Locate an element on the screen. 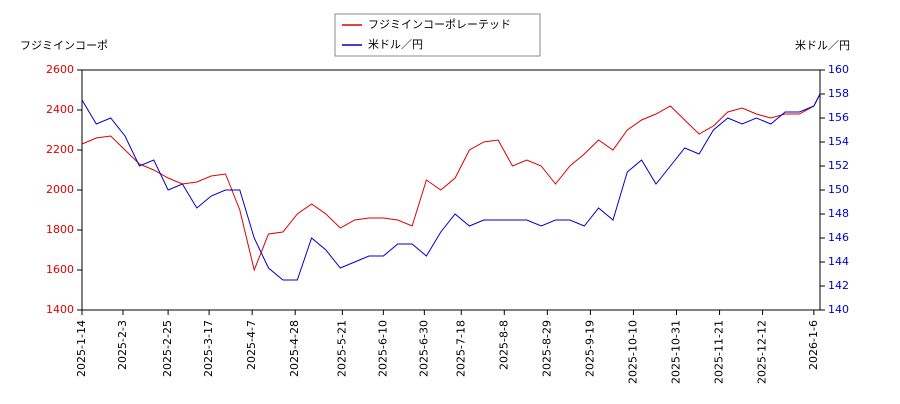  x-tick-label: 2025-4-28 is located at coordinates (294, 348).